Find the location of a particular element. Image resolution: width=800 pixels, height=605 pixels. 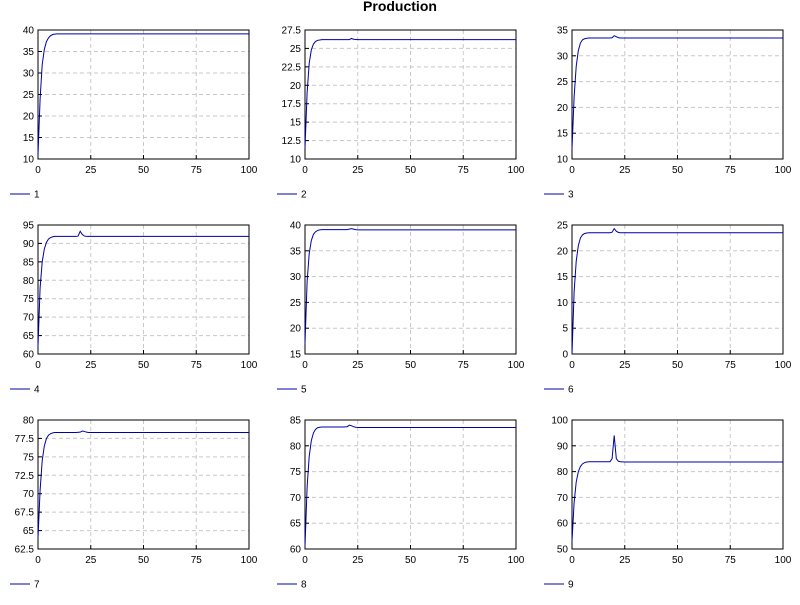

chart-7: 0 25 50 75 100 62.5 65 67.5 70 72.5 75 77.5 80 7 is located at coordinates (134, 503).